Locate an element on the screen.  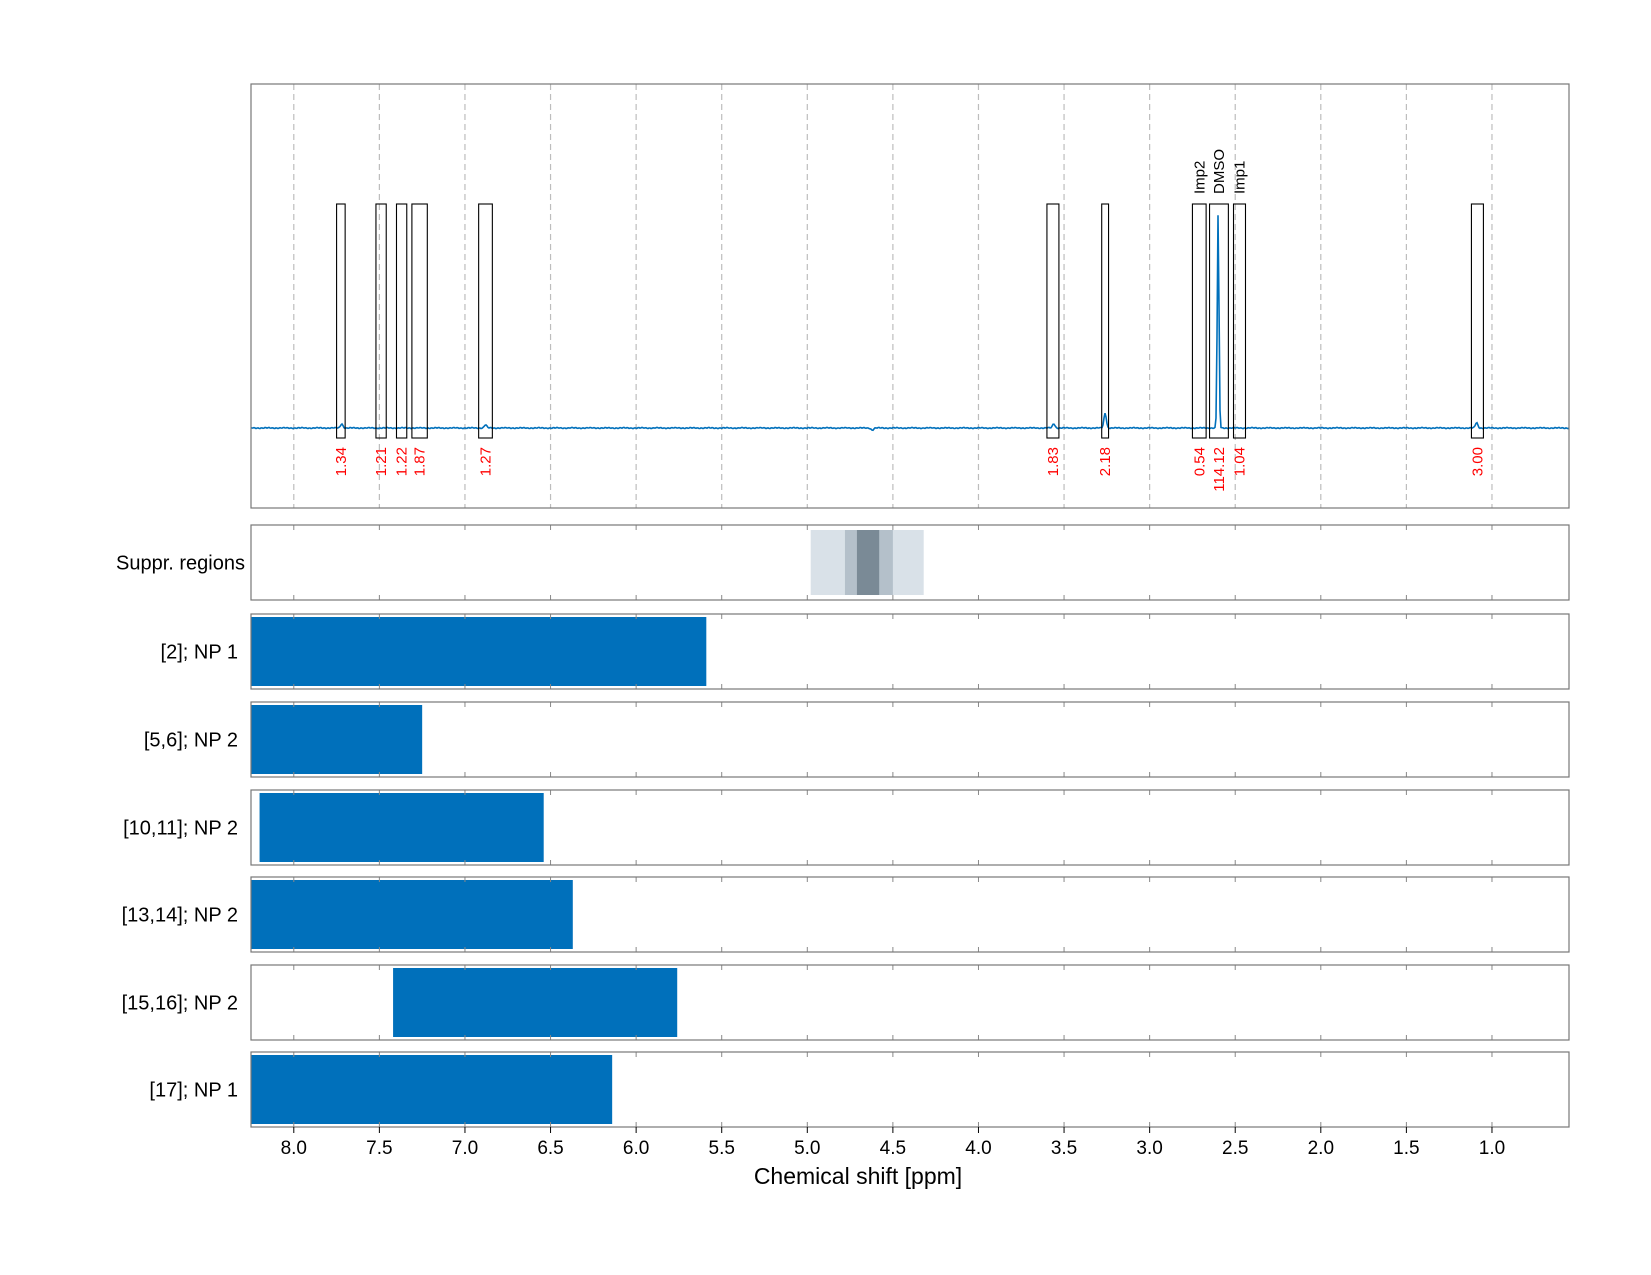
bar-label: [15,16]; NP 2 is located at coordinates (180, 1004).